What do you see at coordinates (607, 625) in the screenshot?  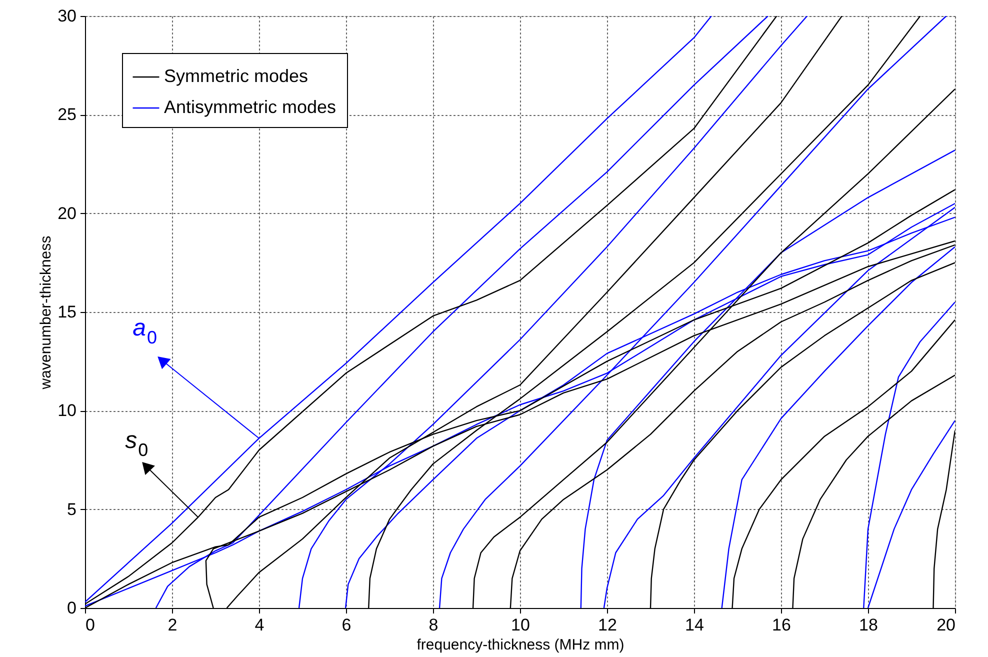 I see `x-tick-label: 12` at bounding box center [607, 625].